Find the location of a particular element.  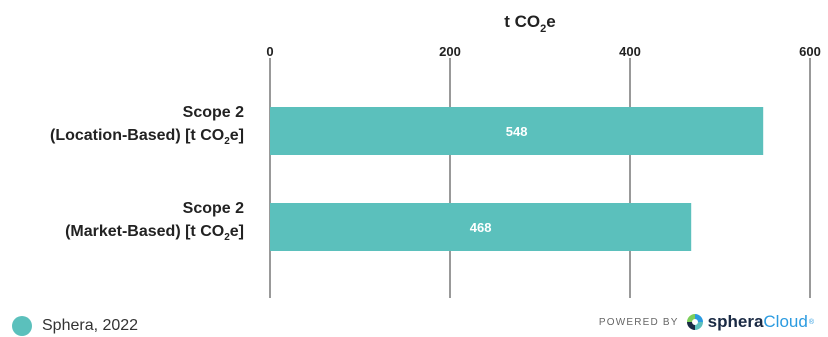

logo-text-cloud: Cloud is located at coordinates (785, 321).